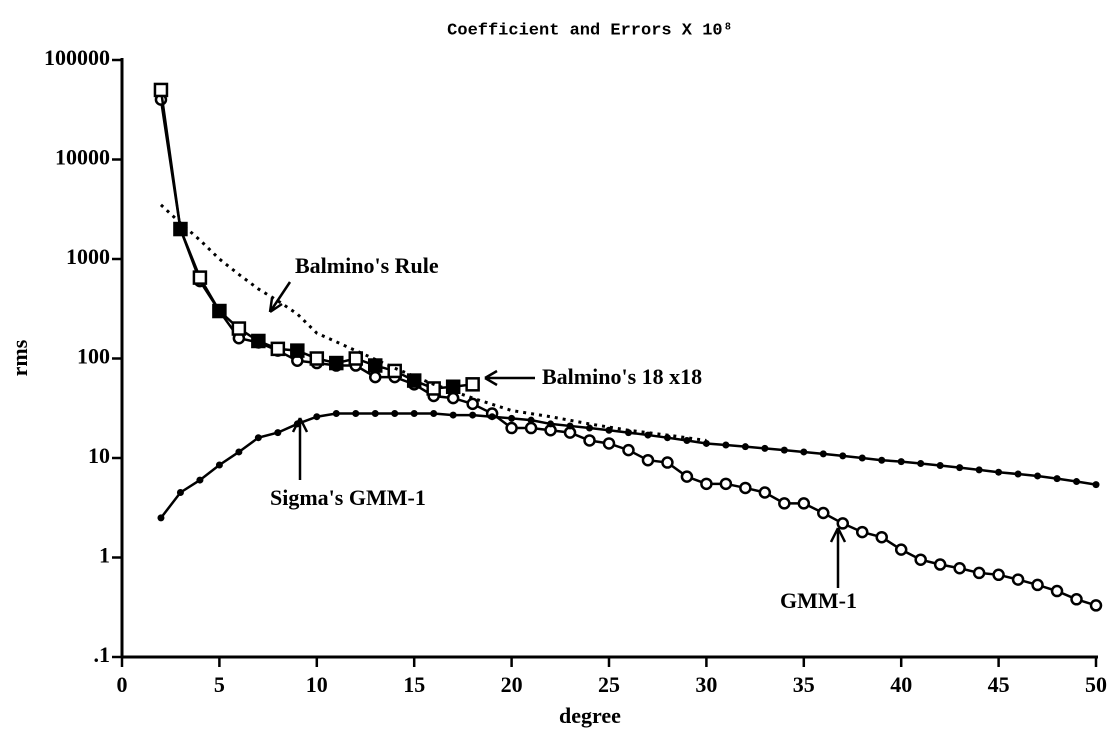 This screenshot has width=1117, height=740. Describe the element at coordinates (77, 57) in the screenshot. I see `y-tick-label: 100000` at that location.